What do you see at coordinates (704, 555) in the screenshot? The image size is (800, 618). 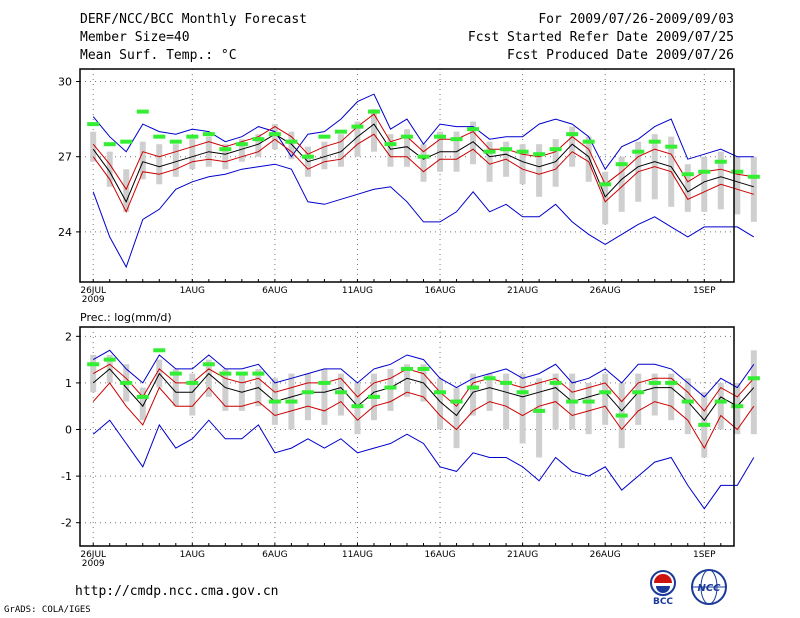 I see `x-tick-label: 1SEP` at bounding box center [704, 555].